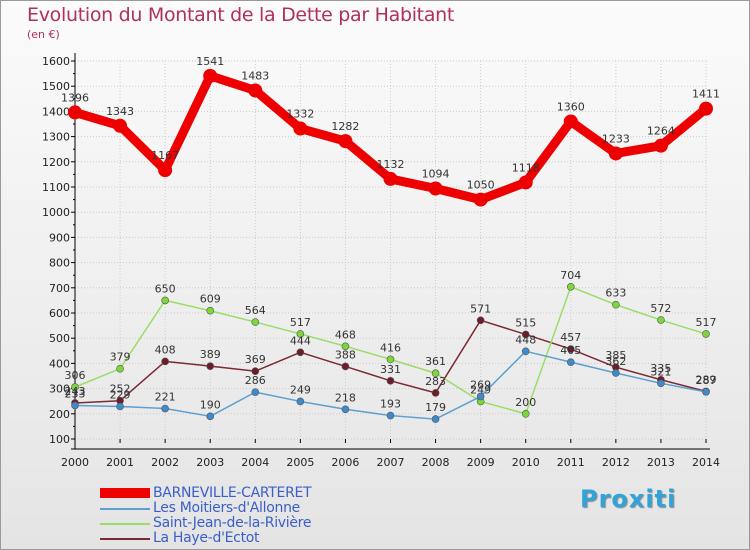  Describe the element at coordinates (56, 61) in the screenshot. I see `y-tick-label: 1600` at that location.